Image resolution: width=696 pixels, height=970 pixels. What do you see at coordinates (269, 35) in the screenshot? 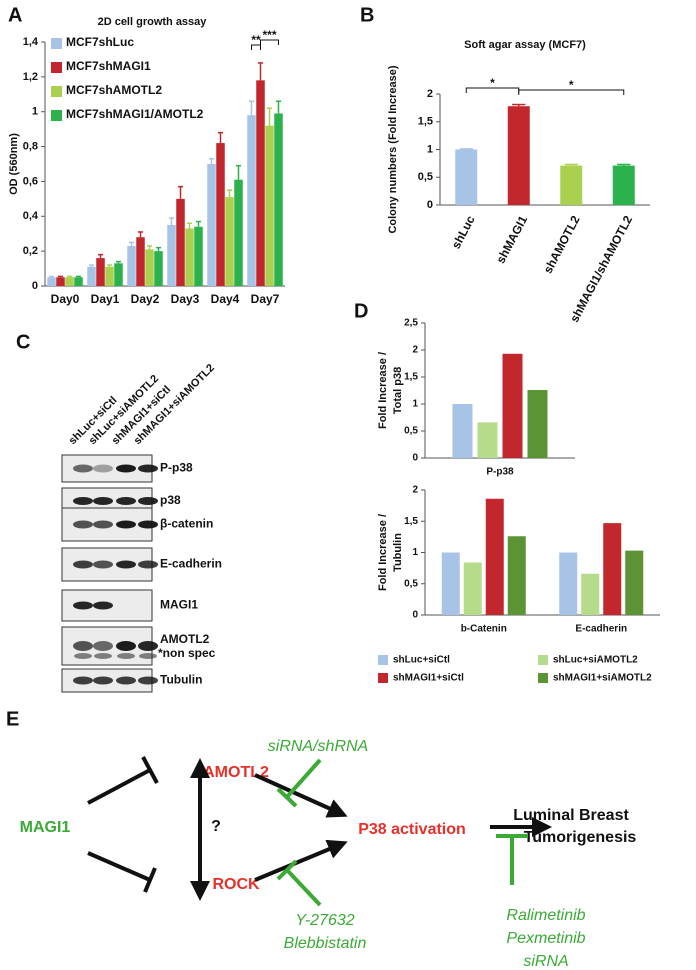
I see `significance: ***` at bounding box center [269, 35].